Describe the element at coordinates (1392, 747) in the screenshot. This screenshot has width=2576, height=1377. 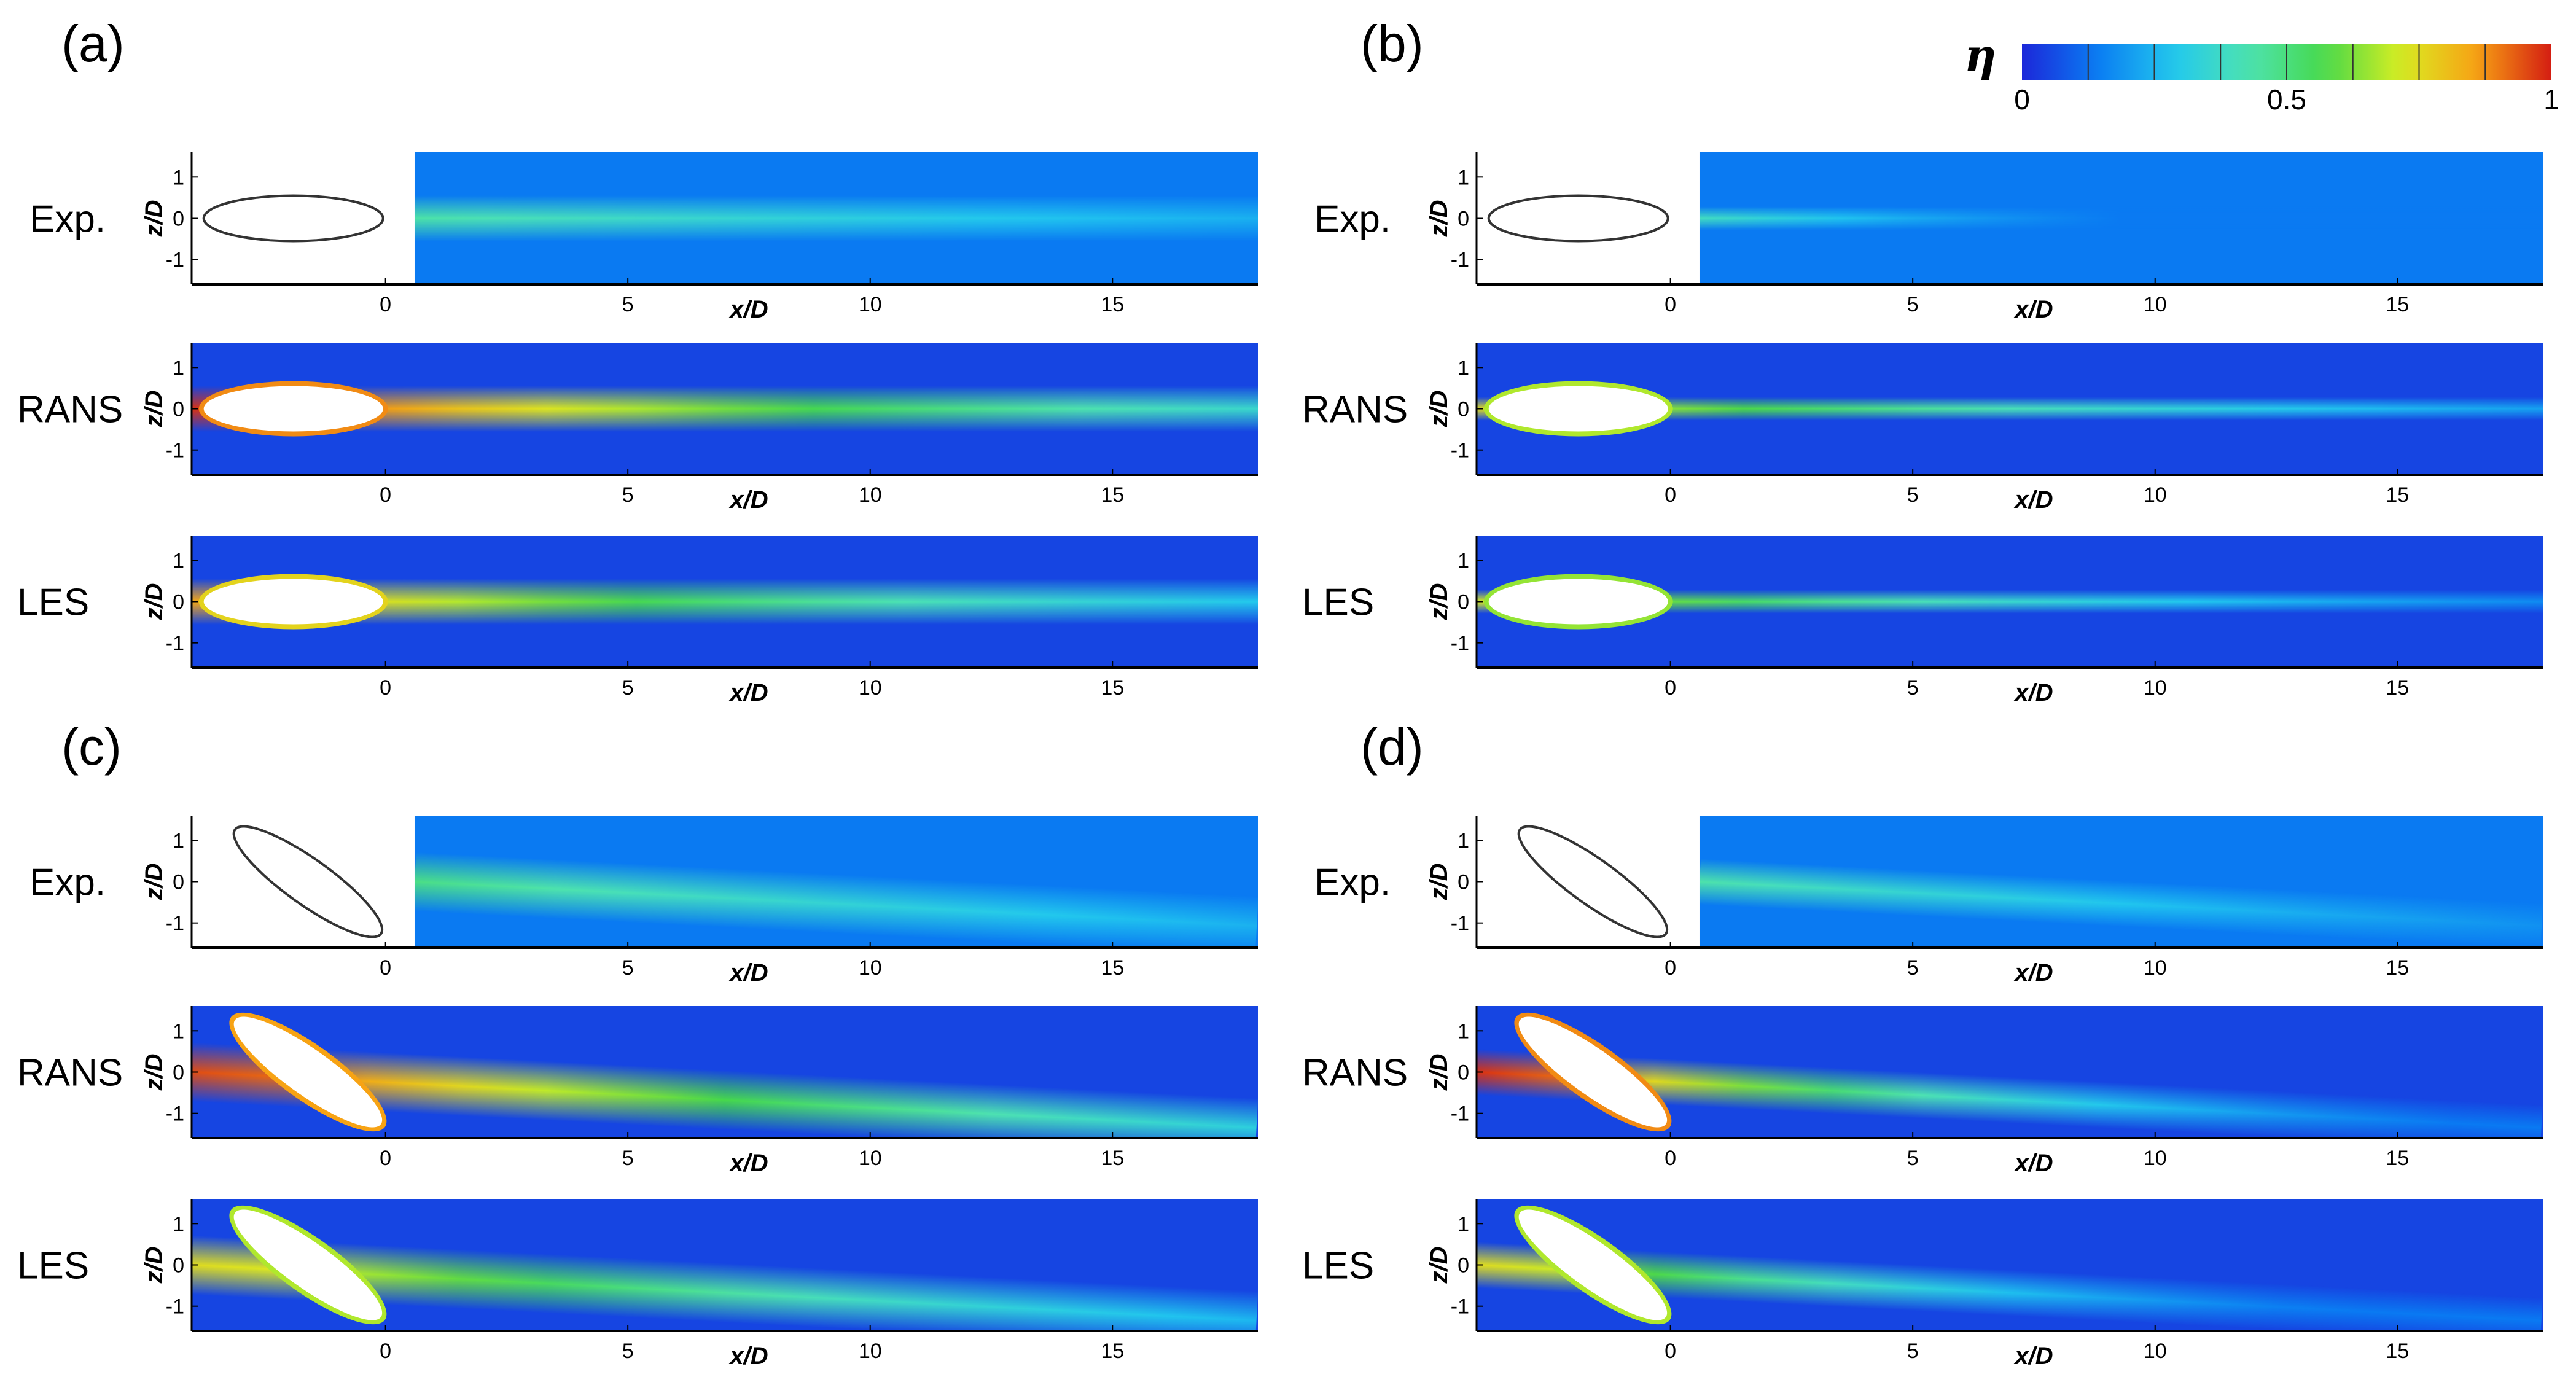
I see `panel-label: (d)` at that location.